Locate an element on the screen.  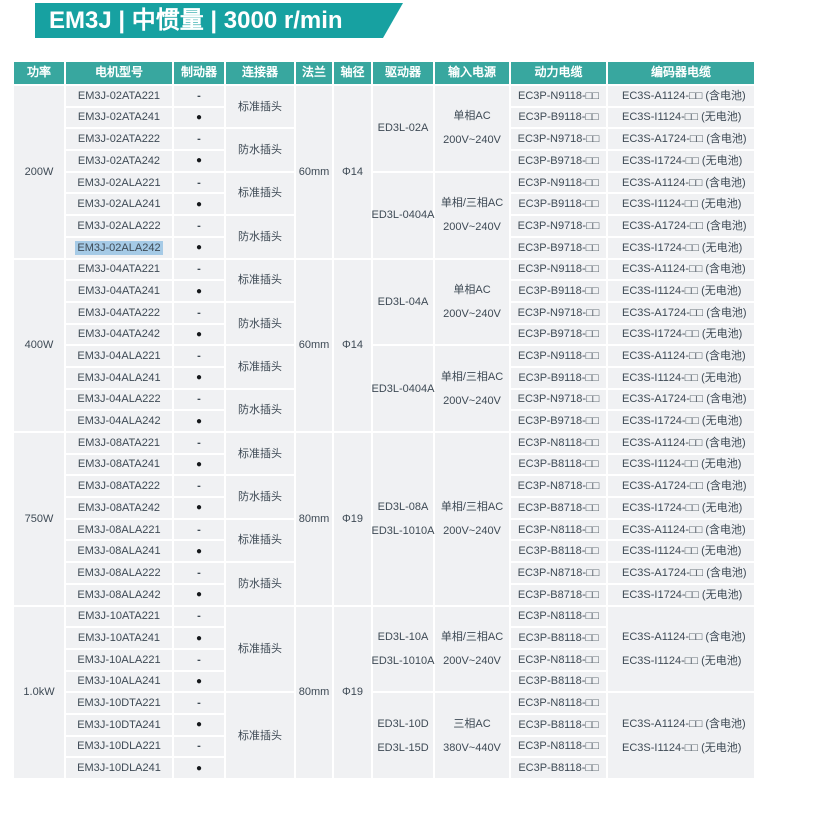
series-banner: EM3J | 中惯量 | 3000 r/min is located at coordinates (219, 20).